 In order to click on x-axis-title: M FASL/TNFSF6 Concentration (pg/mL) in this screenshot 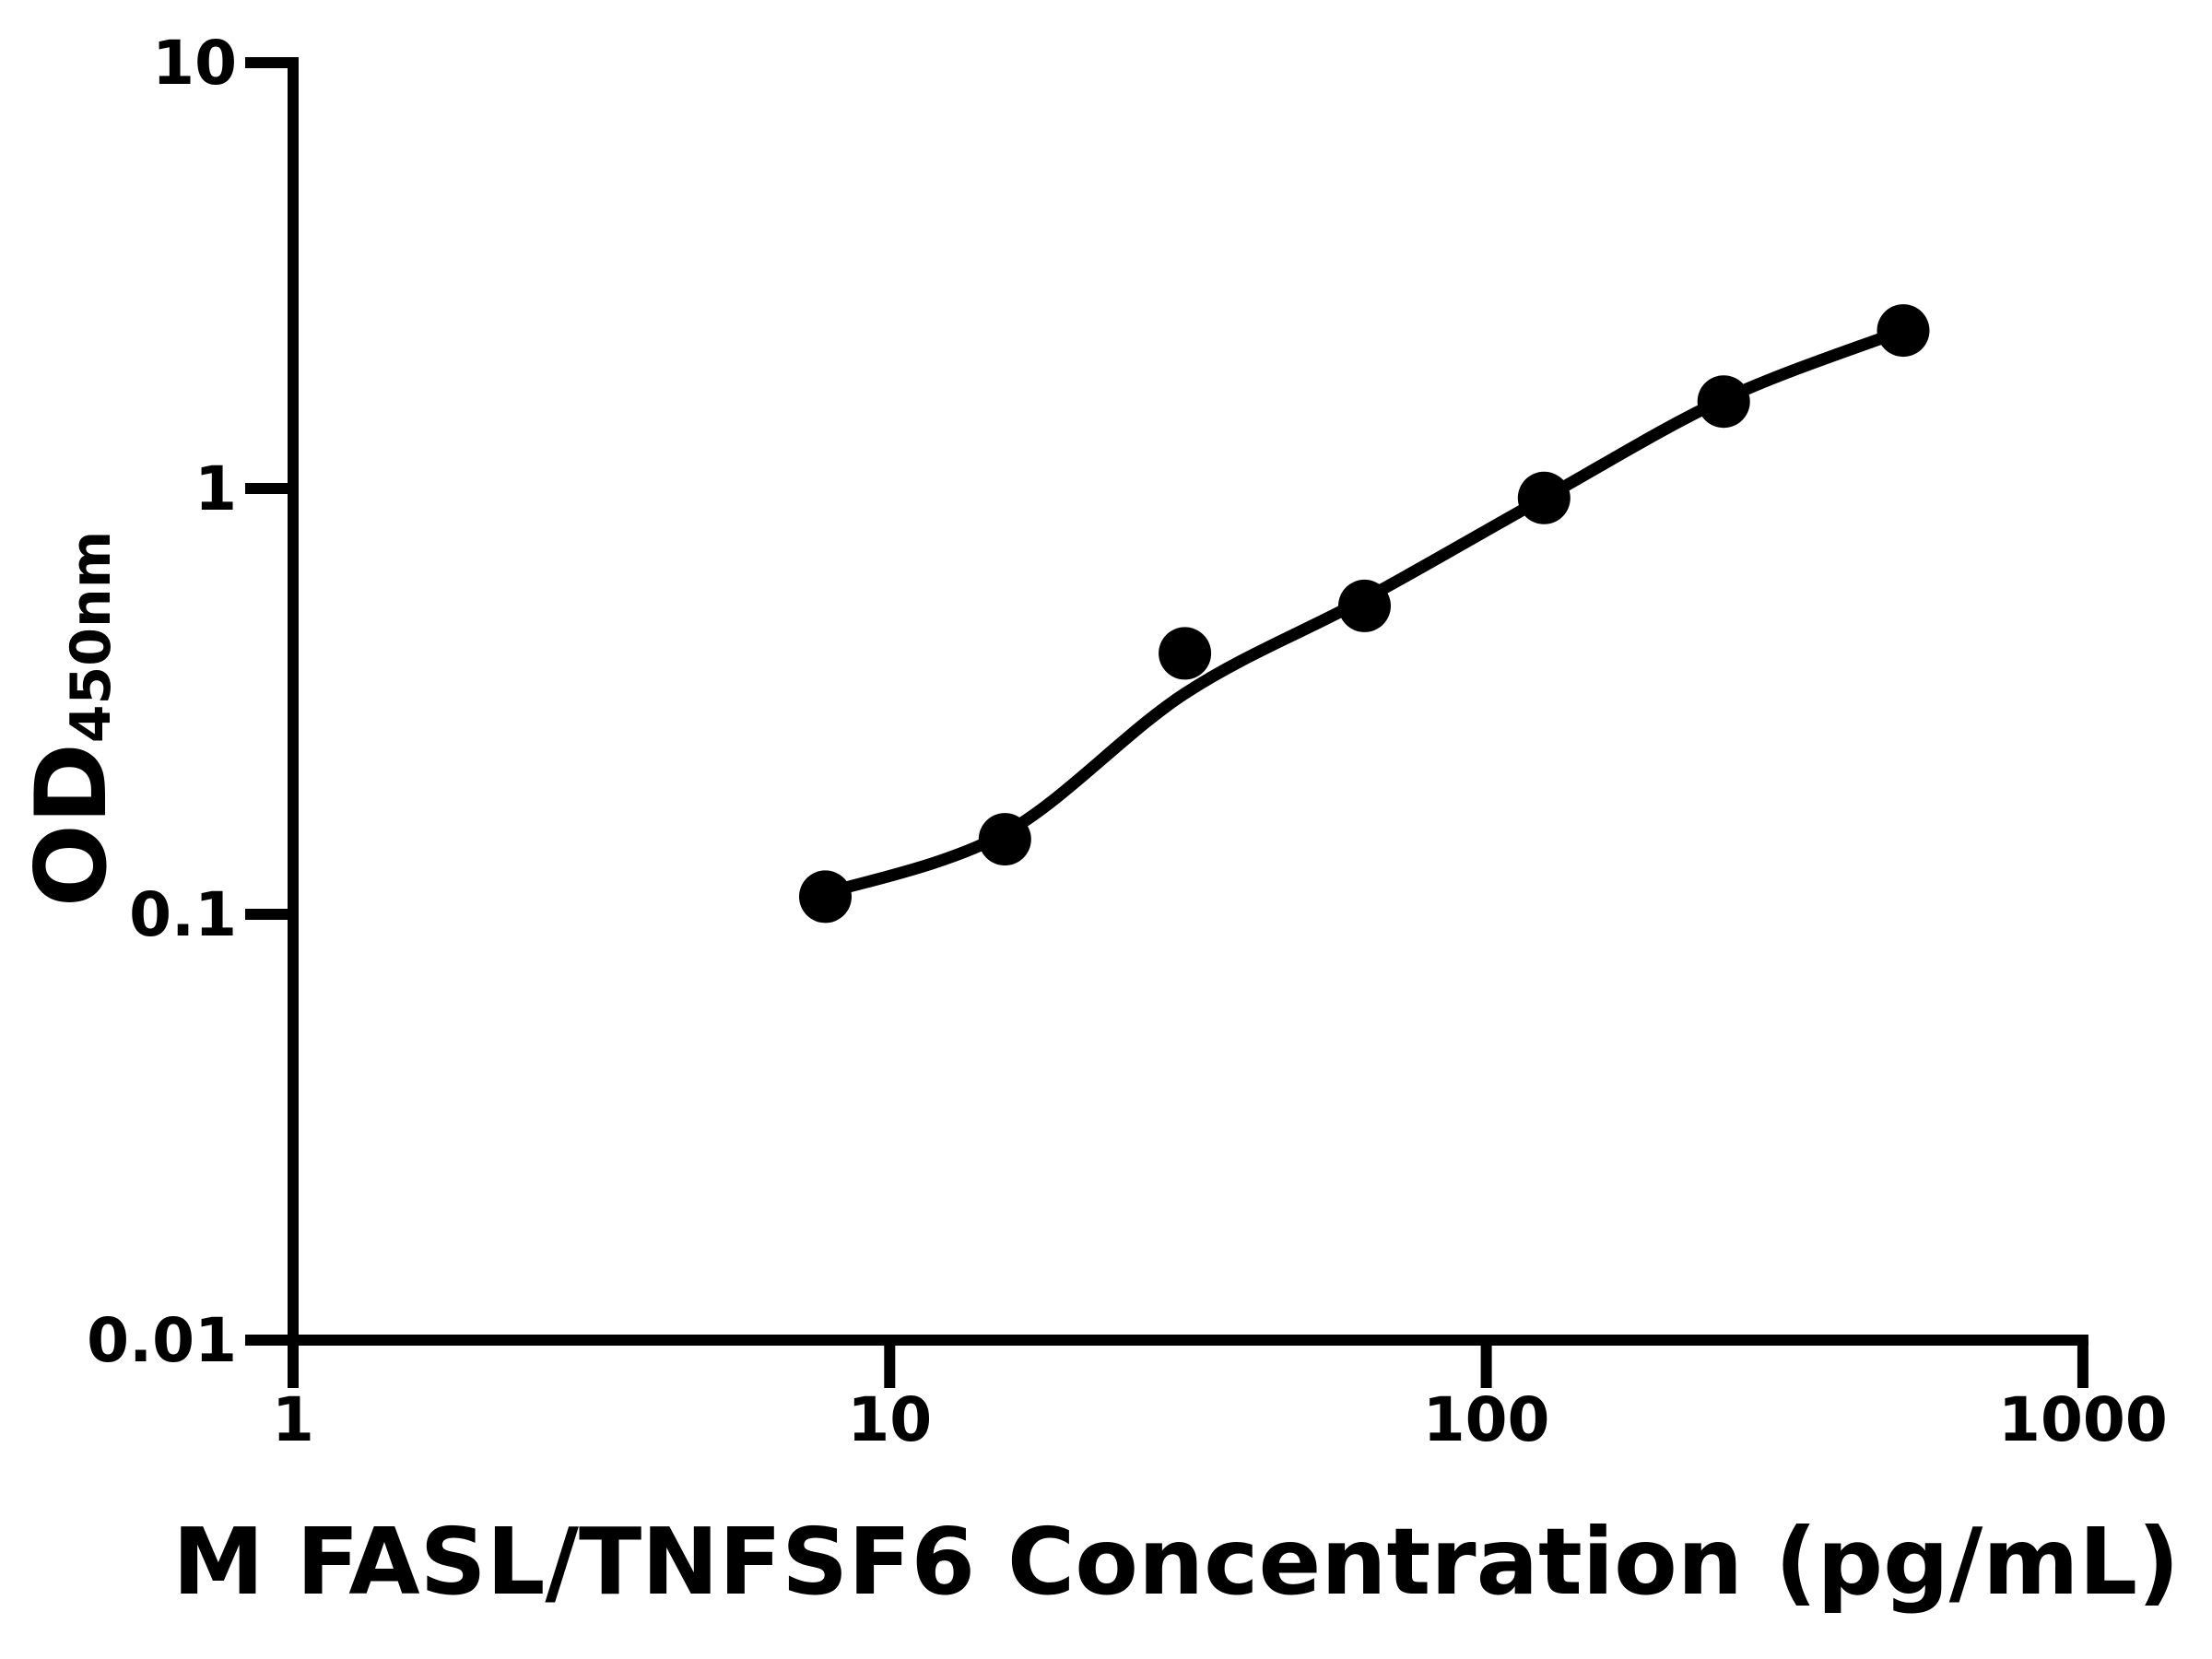, I will do `click(1176, 1562)`.